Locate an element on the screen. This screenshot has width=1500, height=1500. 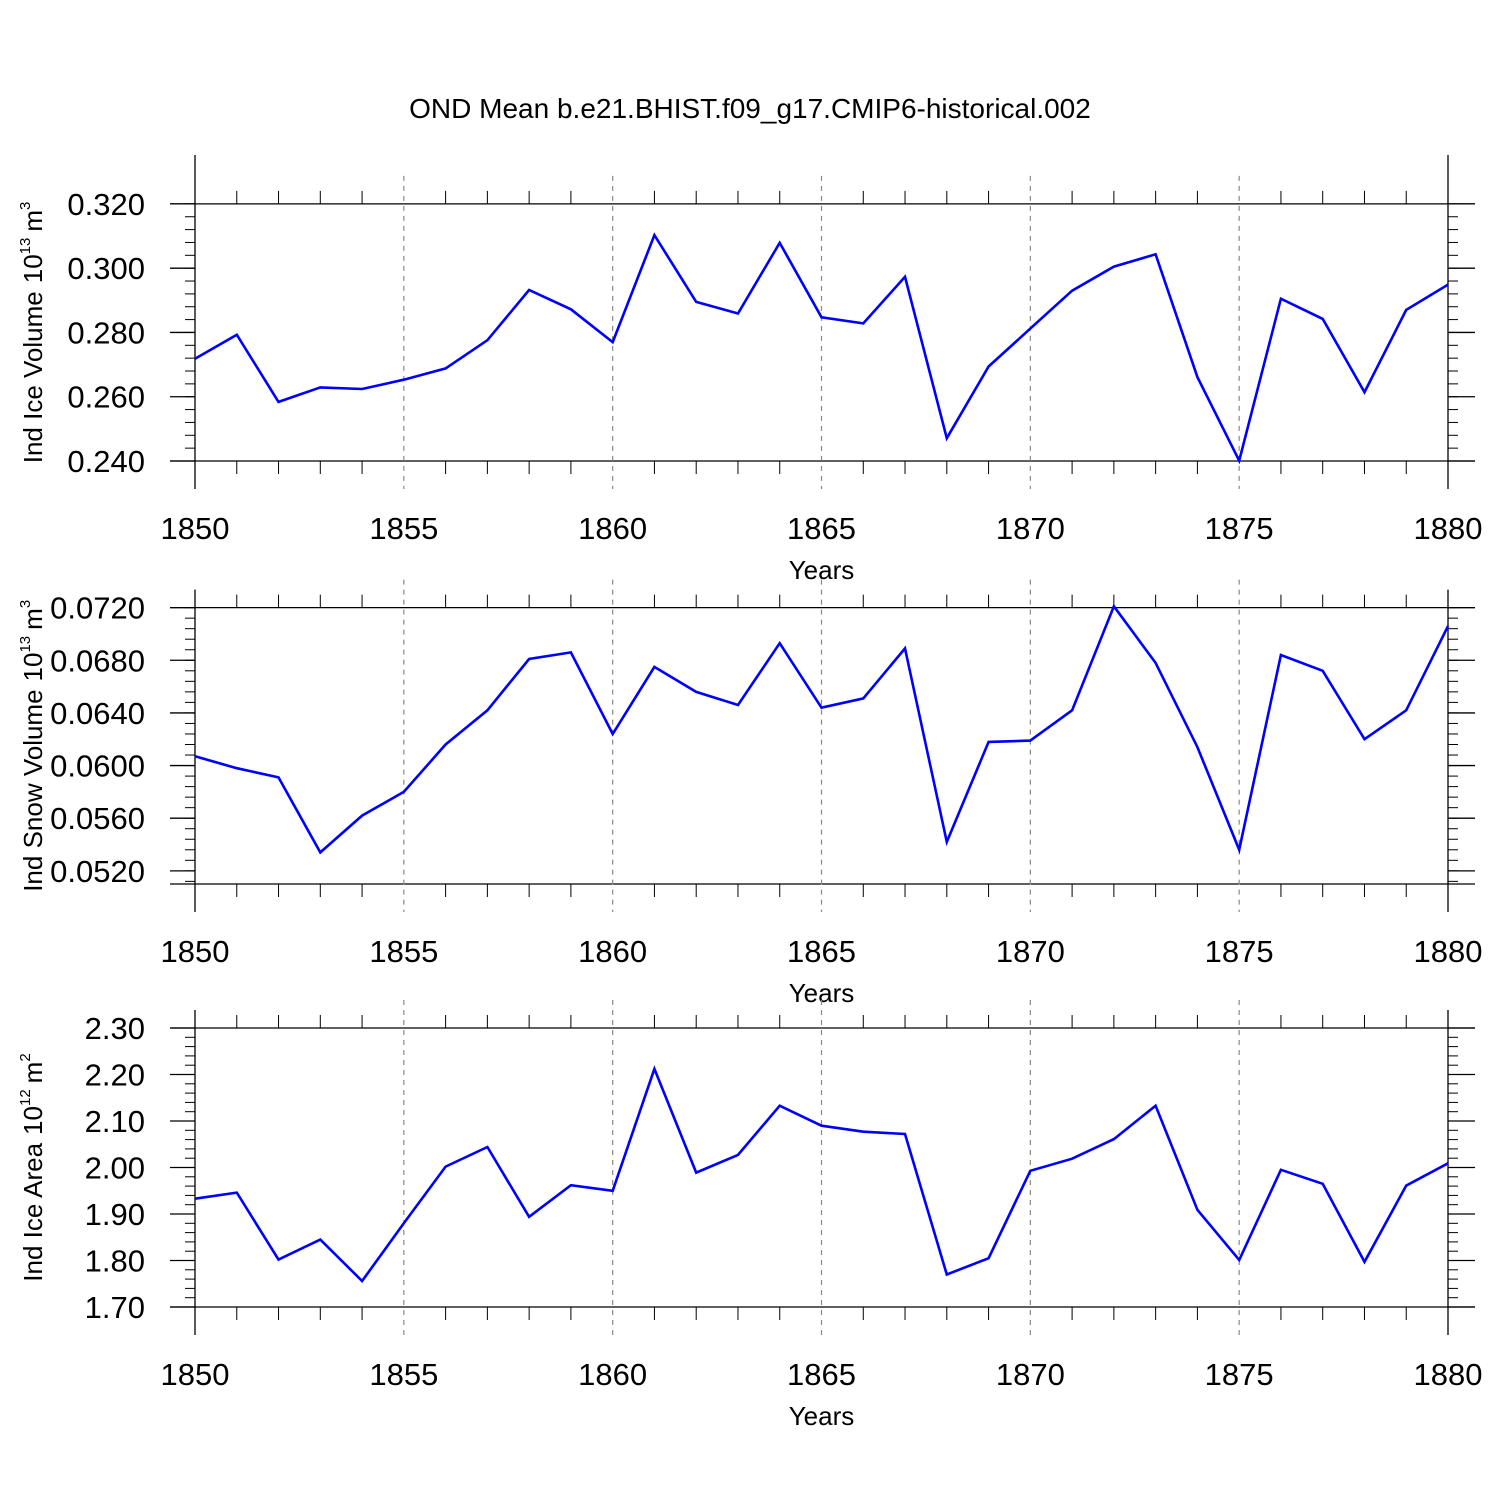
y-tick-label: 0.0600 is located at coordinates (97, 766).